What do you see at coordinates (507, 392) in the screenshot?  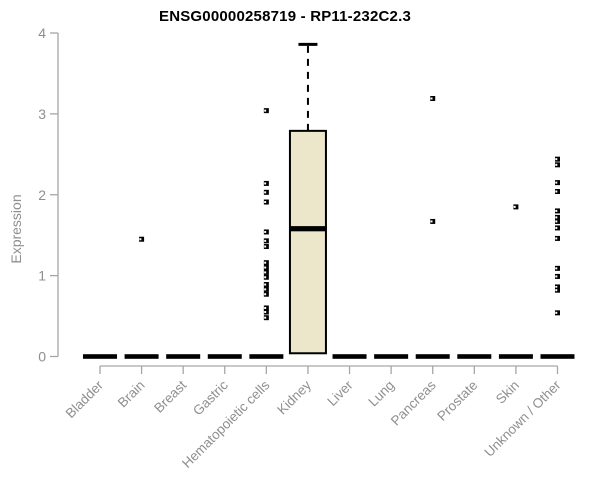 I see `x-tick-label: Skin` at bounding box center [507, 392].